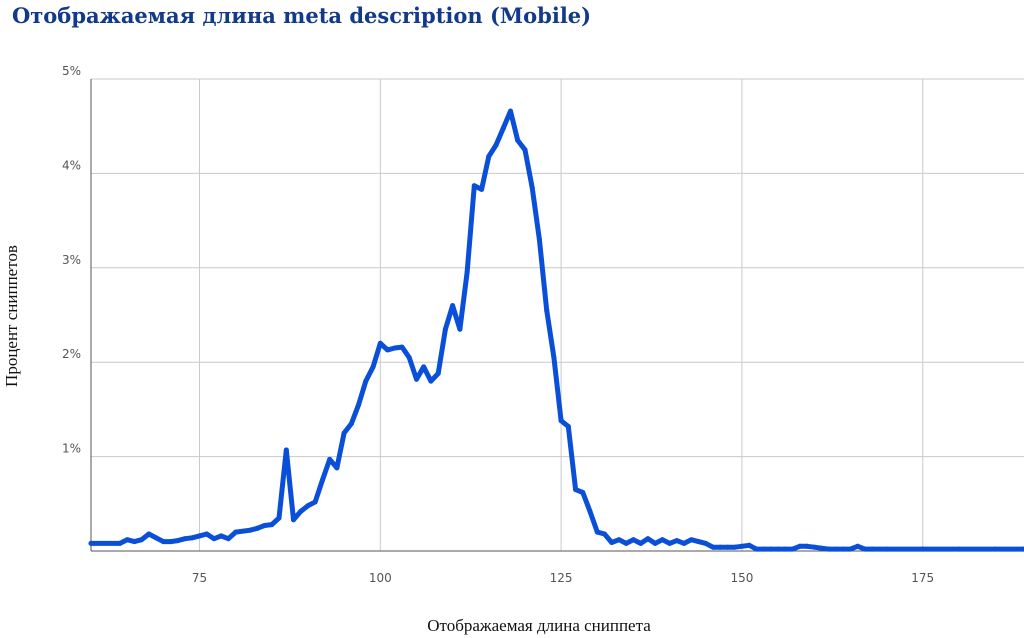 This screenshot has height=638, width=1024. What do you see at coordinates (199, 578) in the screenshot?
I see `x-tick-label: 75` at bounding box center [199, 578].